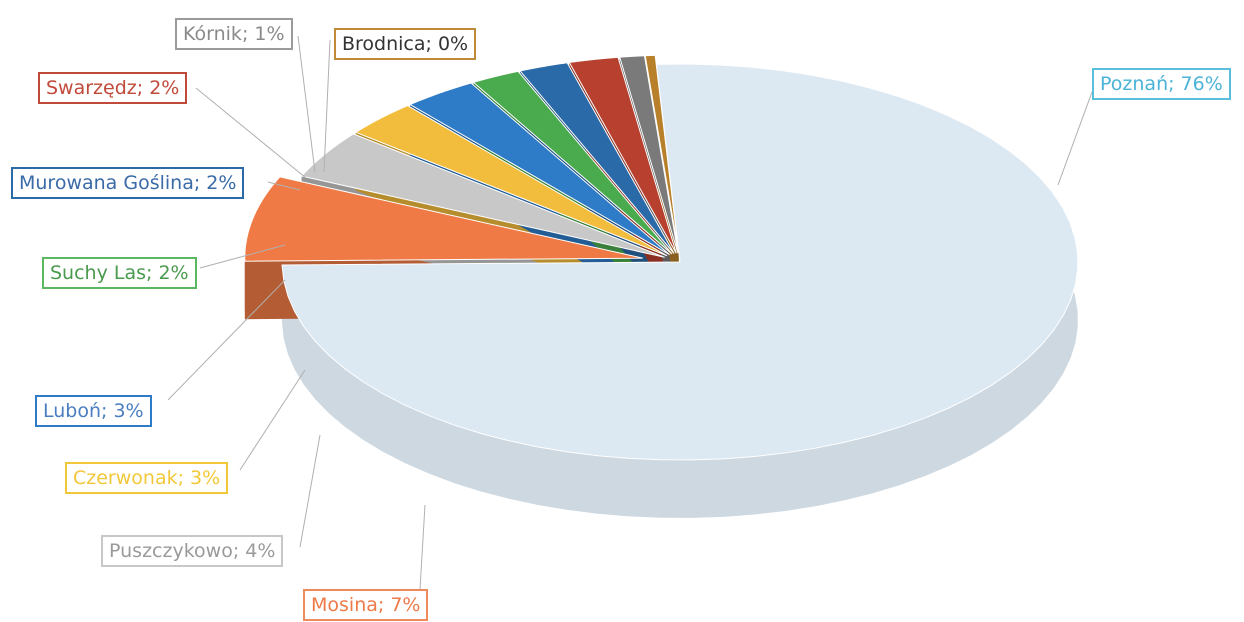 The width and height of the screenshot is (1244, 622). I want to click on slice-label-poznan: Poznań; 76%, so click(1161, 84).